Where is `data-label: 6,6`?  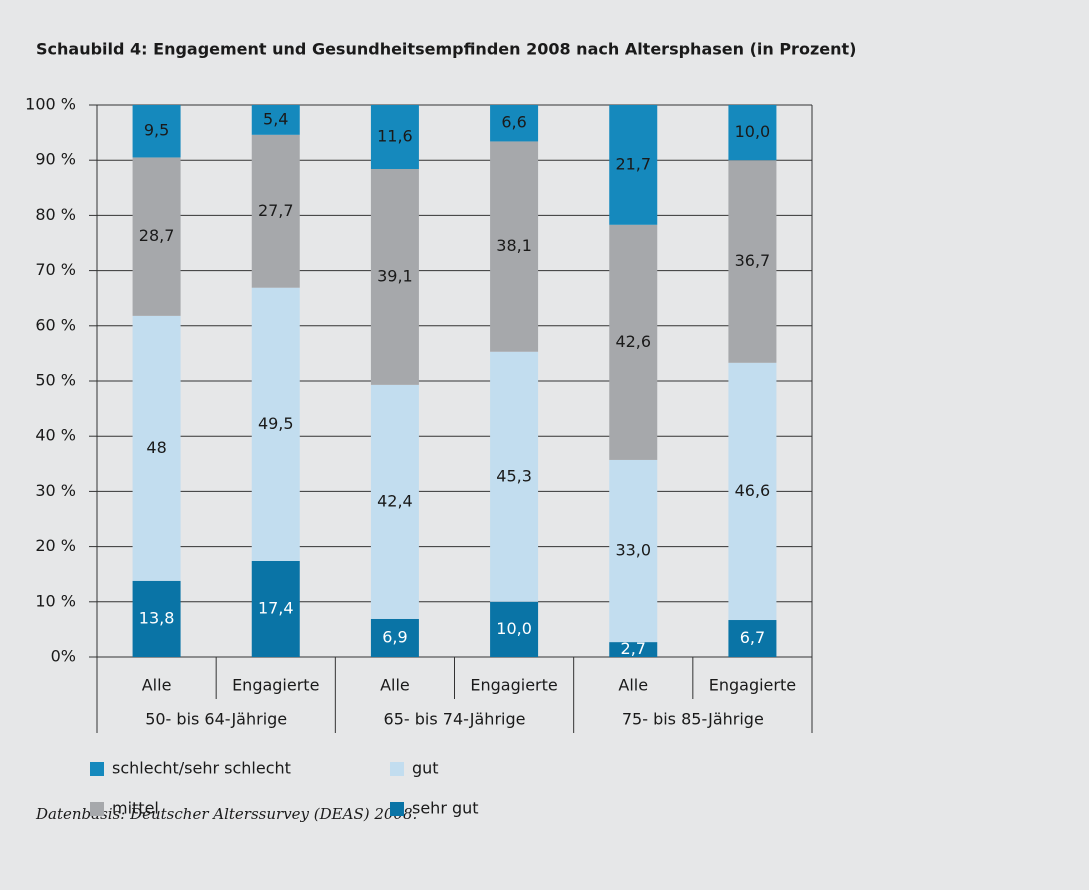 data-label: 6,6 is located at coordinates (513, 122).